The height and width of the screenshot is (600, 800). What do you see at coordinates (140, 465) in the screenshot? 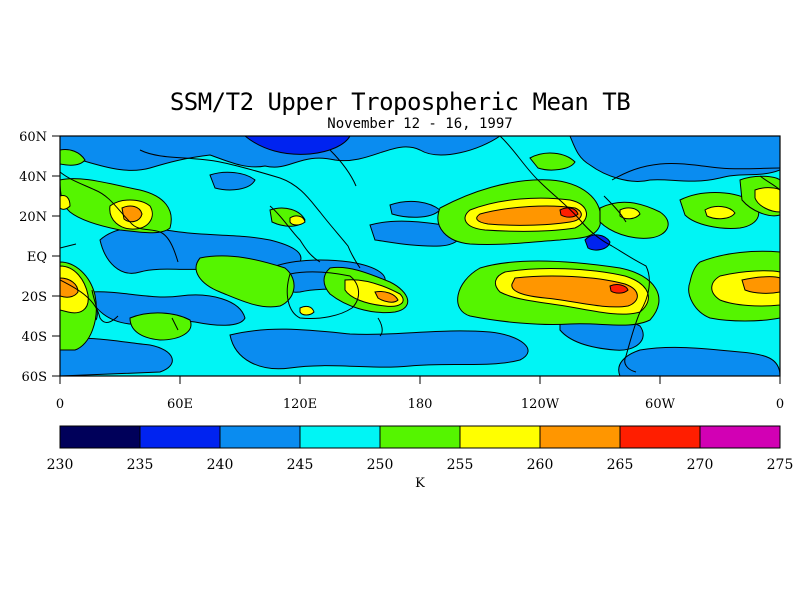
I see `colorbar-tick-235: 235` at bounding box center [140, 465].